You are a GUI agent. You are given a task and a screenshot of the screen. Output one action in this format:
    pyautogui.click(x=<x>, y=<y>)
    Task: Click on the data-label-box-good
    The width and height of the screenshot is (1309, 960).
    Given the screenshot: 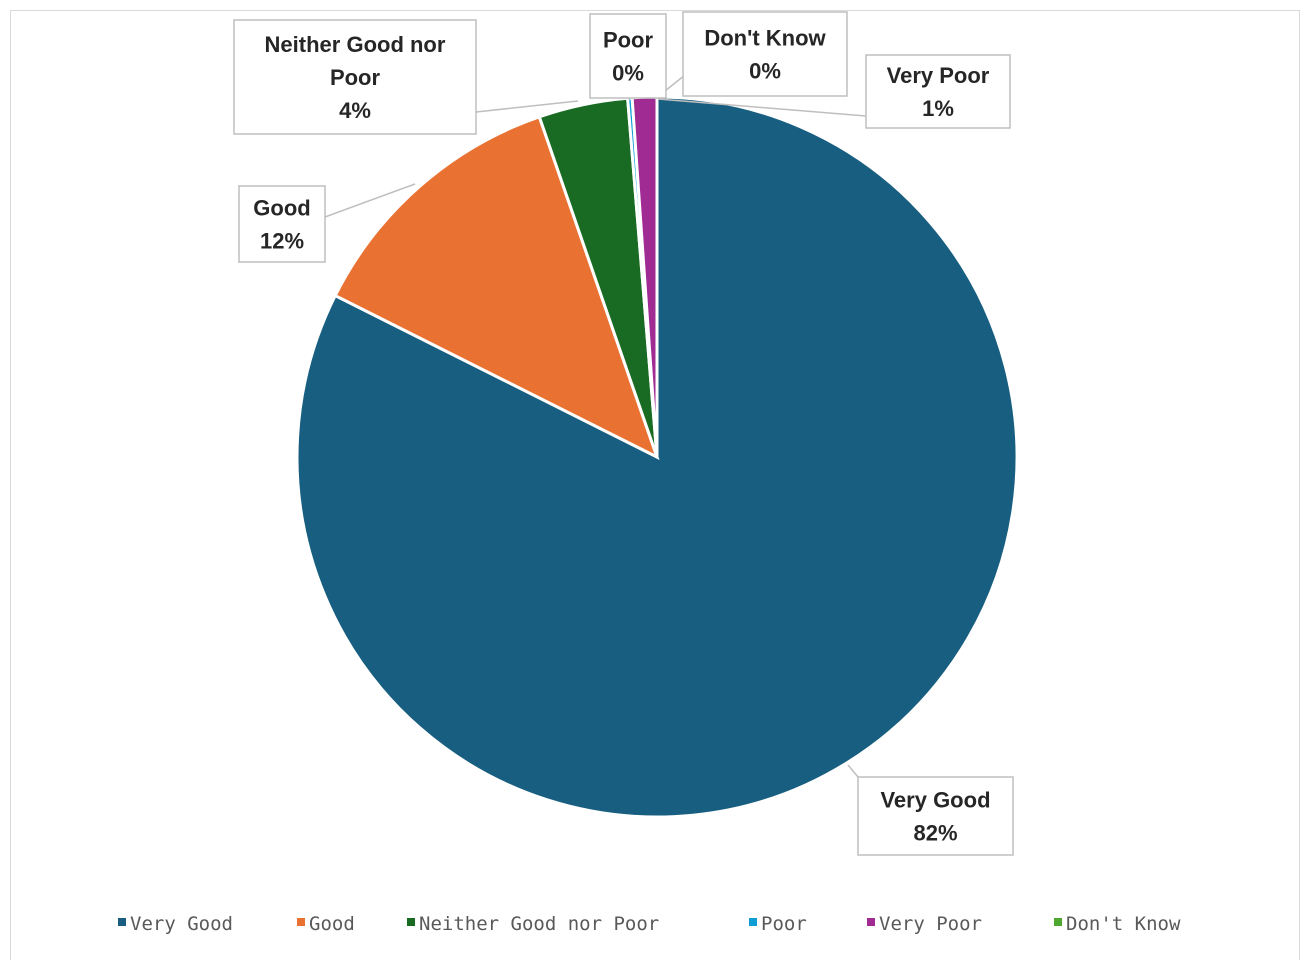 What is the action you would take?
    pyautogui.click(x=282, y=224)
    